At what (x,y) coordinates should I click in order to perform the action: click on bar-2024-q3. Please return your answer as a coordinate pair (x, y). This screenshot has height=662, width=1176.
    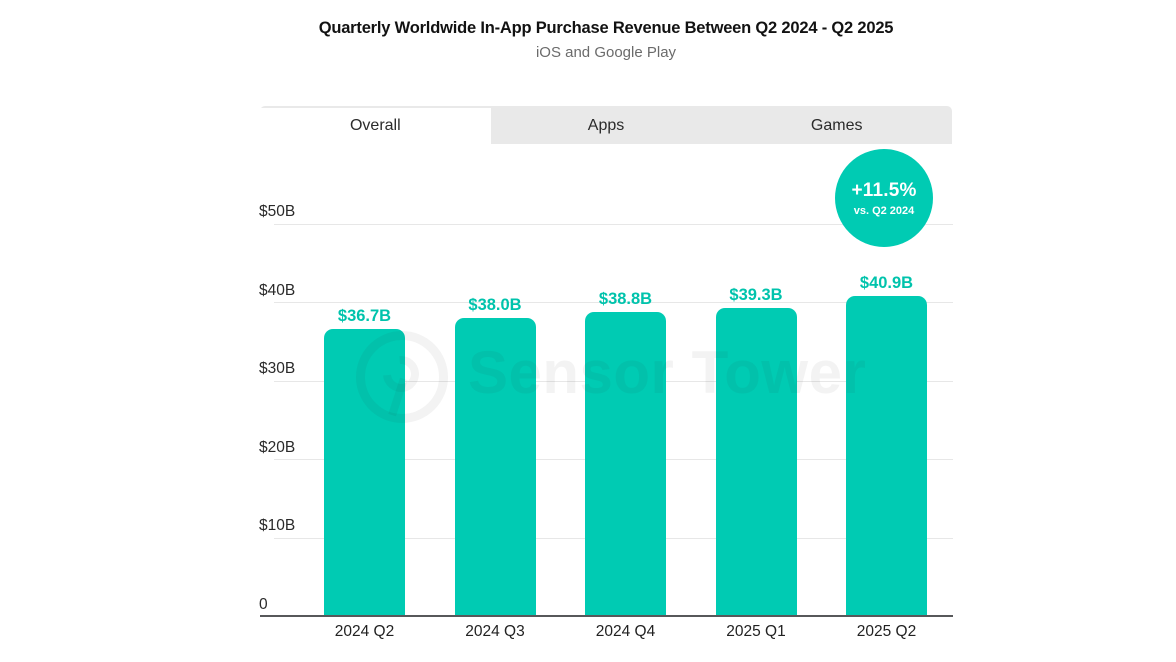
    Looking at the image, I should click on (495, 467).